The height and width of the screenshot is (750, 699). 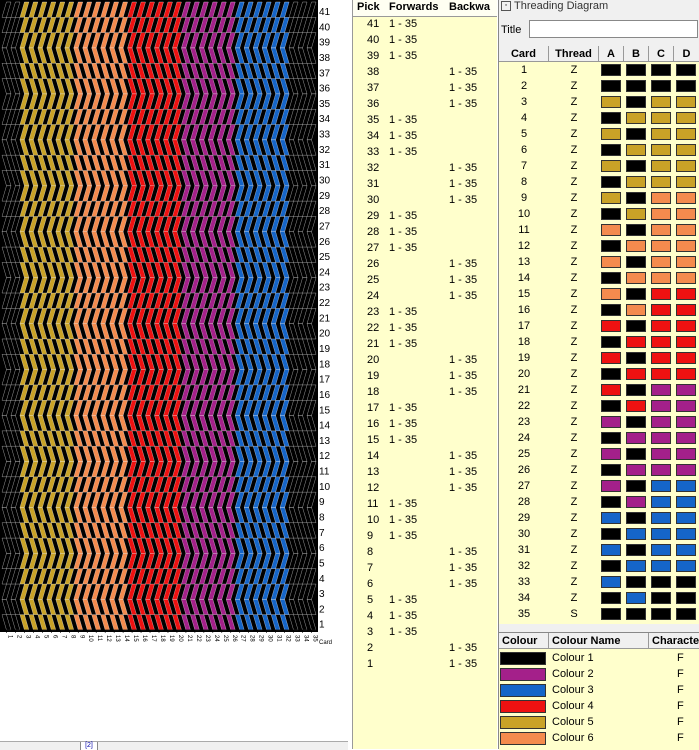 What do you see at coordinates (425, 89) in the screenshot?
I see `pick-row: 37 1 - 35` at bounding box center [425, 89].